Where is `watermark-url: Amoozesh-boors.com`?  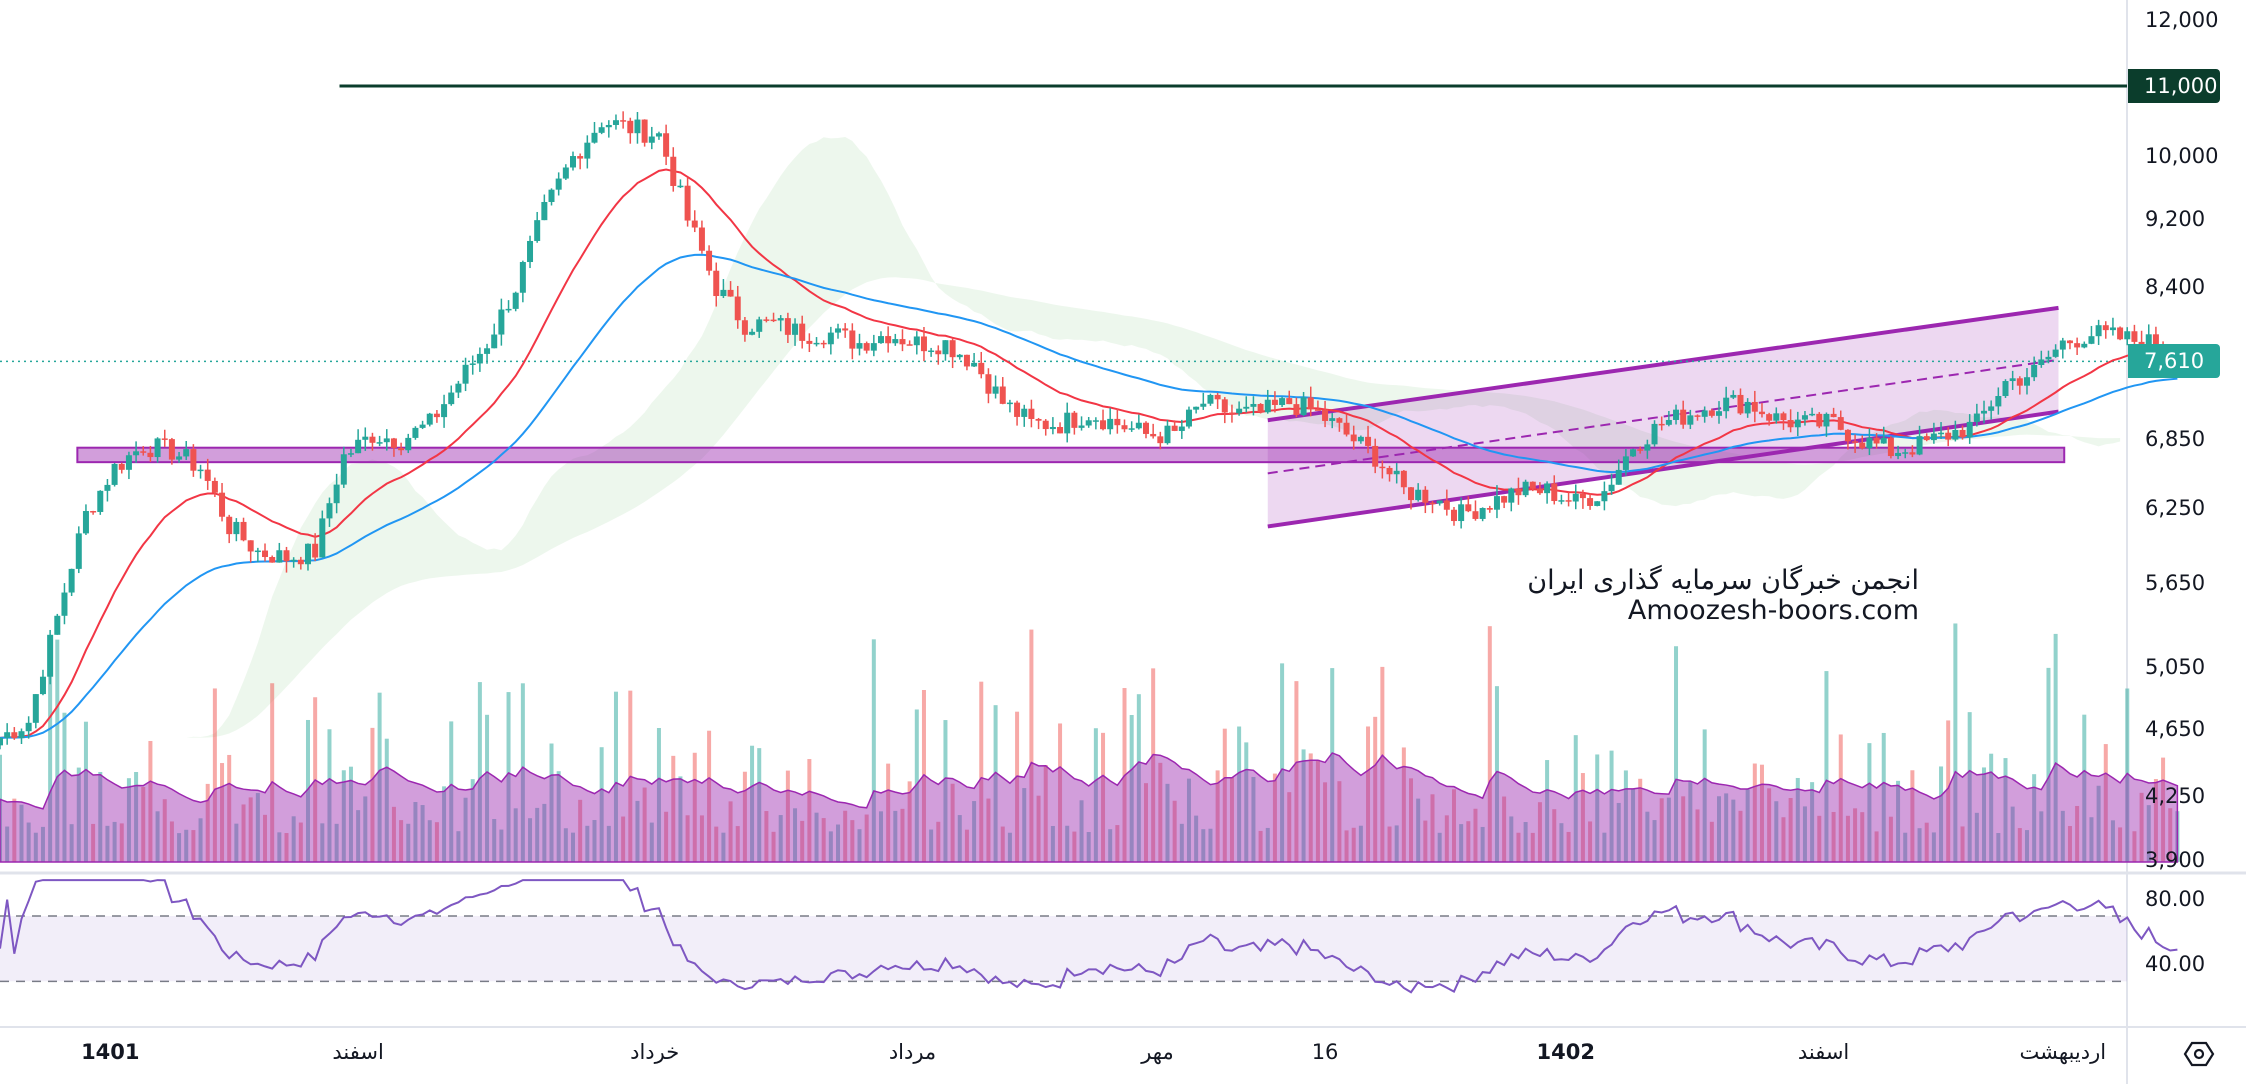 watermark-url: Amoozesh-boors.com is located at coordinates (1773, 610).